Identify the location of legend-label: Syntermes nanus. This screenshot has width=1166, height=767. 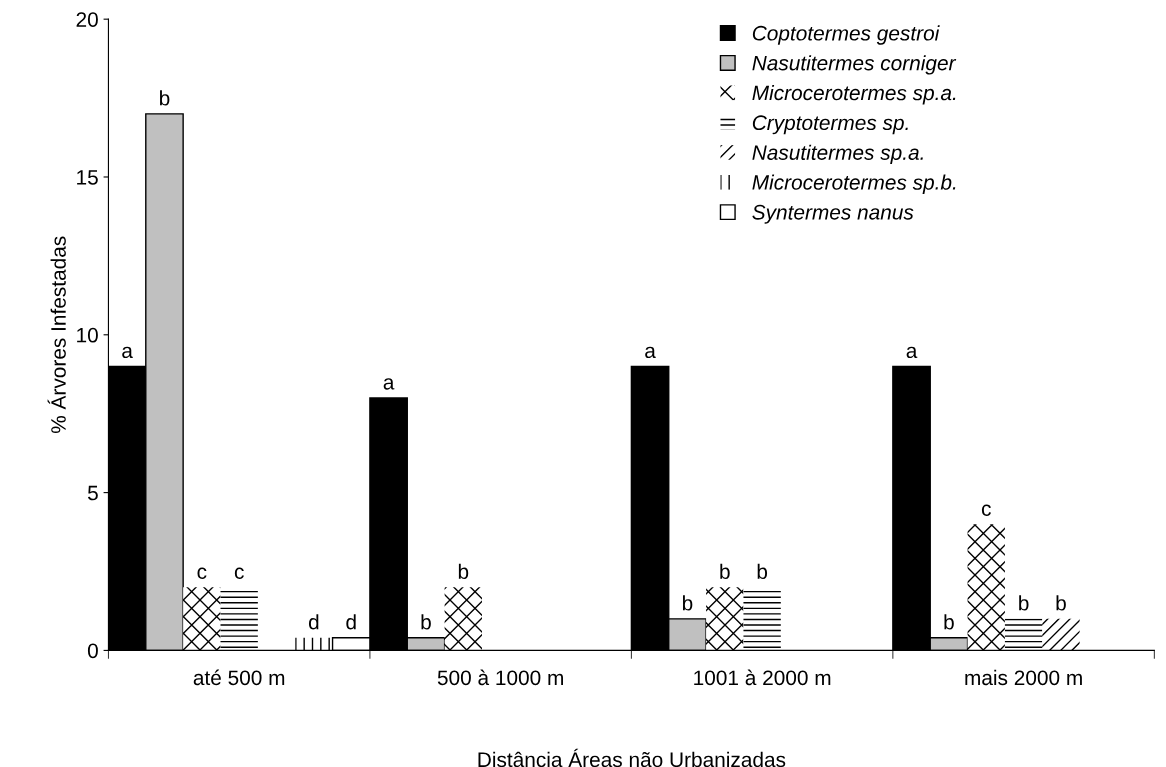
(833, 214).